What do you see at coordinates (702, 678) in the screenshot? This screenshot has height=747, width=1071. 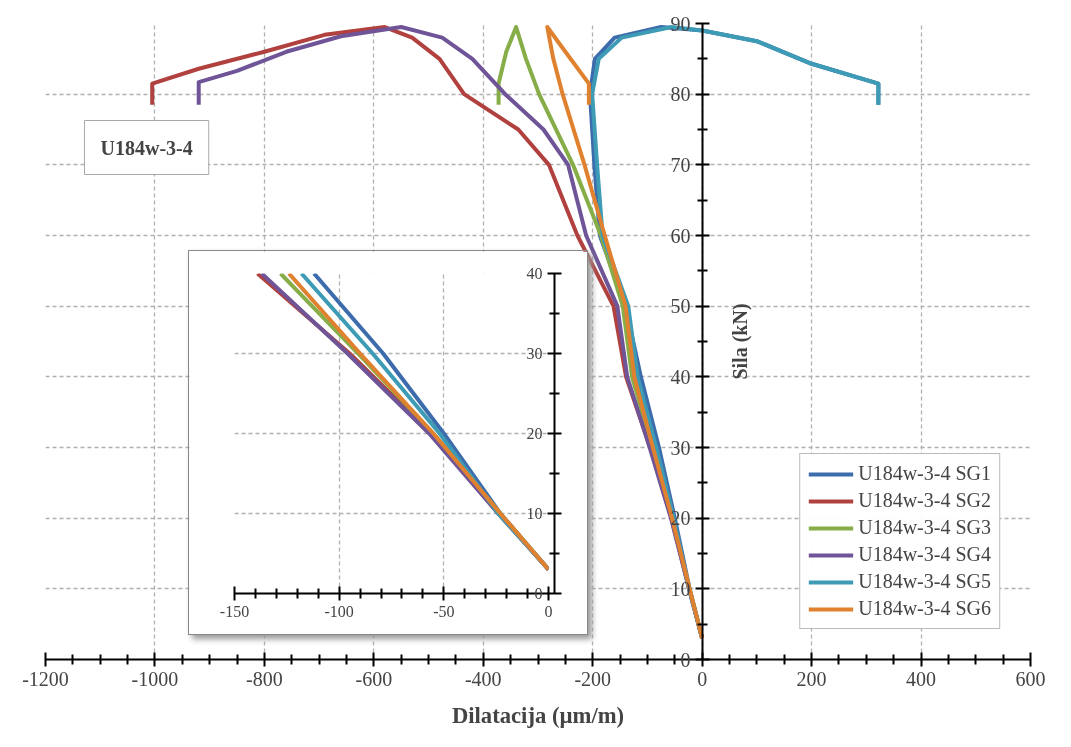 I see `x-tick-label: 0` at bounding box center [702, 678].